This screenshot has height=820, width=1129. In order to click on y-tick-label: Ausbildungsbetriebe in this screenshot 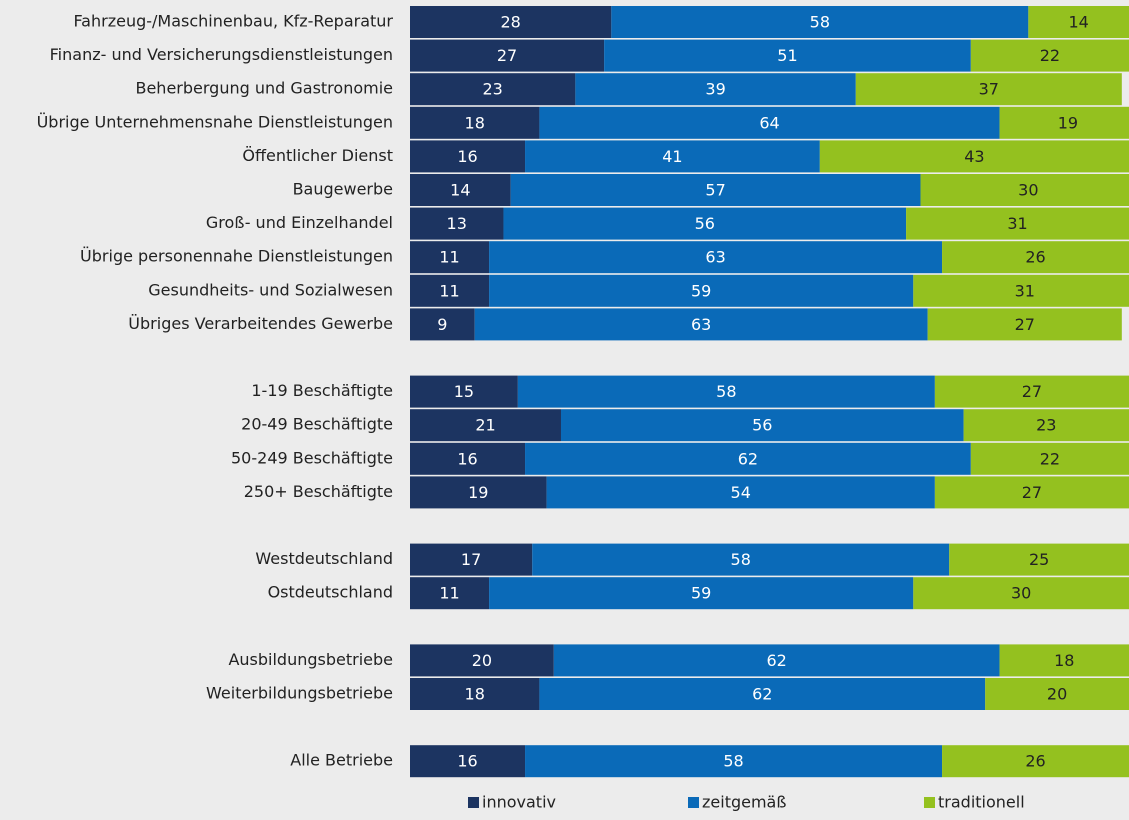, I will do `click(310, 659)`.